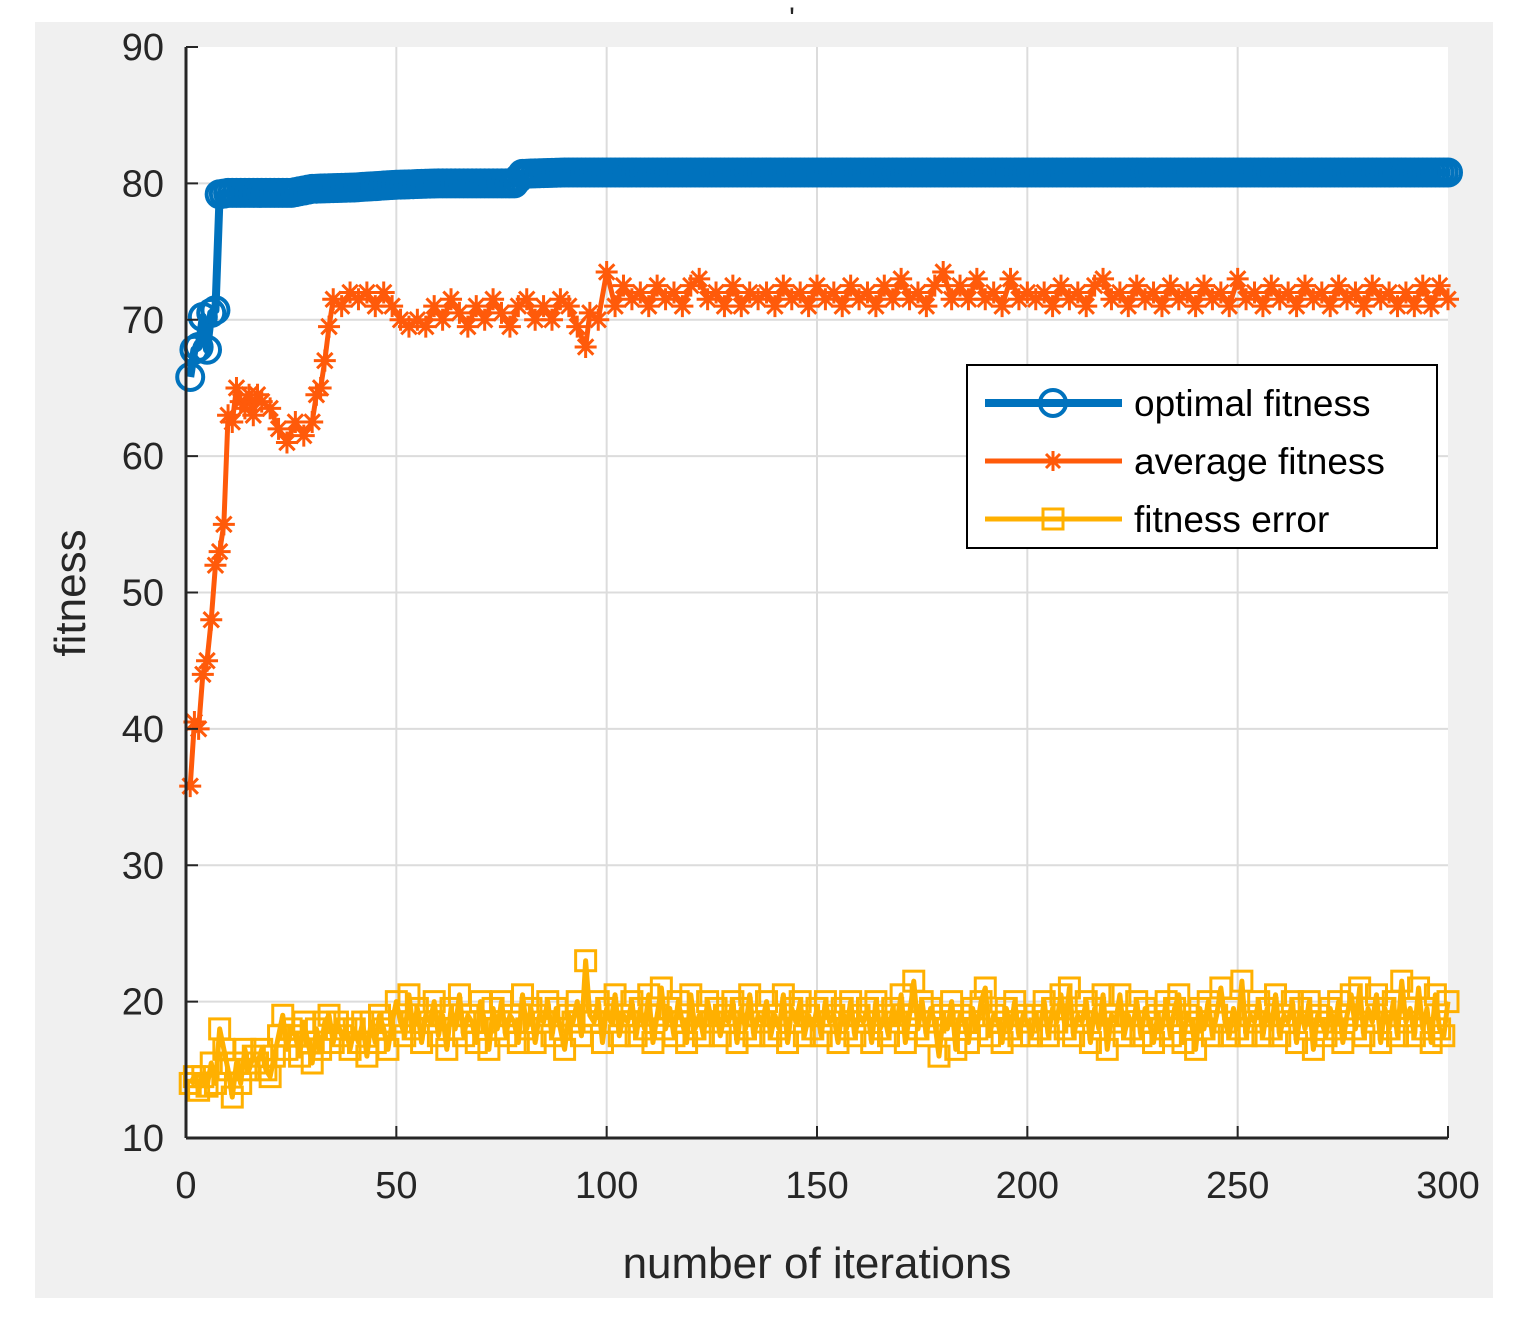  I want to click on y-tick-label: 20, so click(143, 1003).